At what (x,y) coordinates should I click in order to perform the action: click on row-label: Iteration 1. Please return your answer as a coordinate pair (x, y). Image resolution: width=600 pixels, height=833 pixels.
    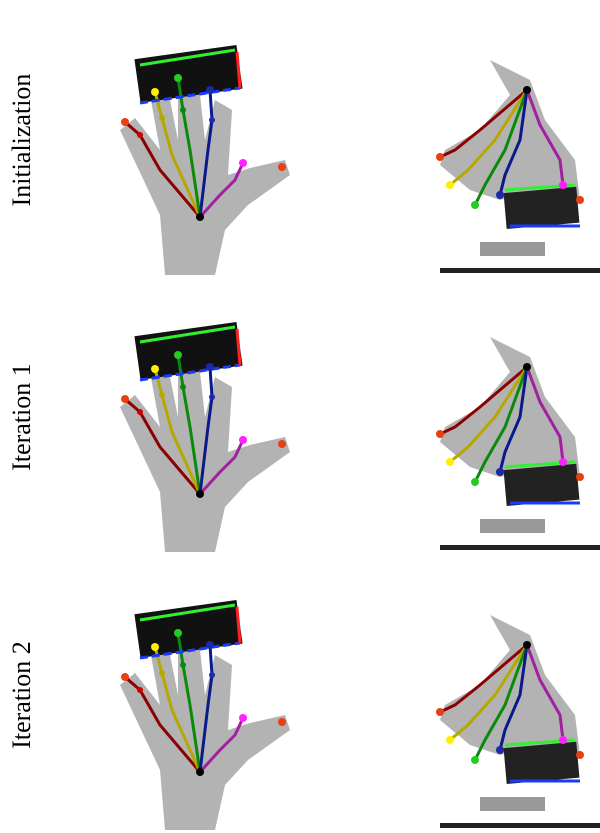
    Looking at the image, I should click on (21, 417).